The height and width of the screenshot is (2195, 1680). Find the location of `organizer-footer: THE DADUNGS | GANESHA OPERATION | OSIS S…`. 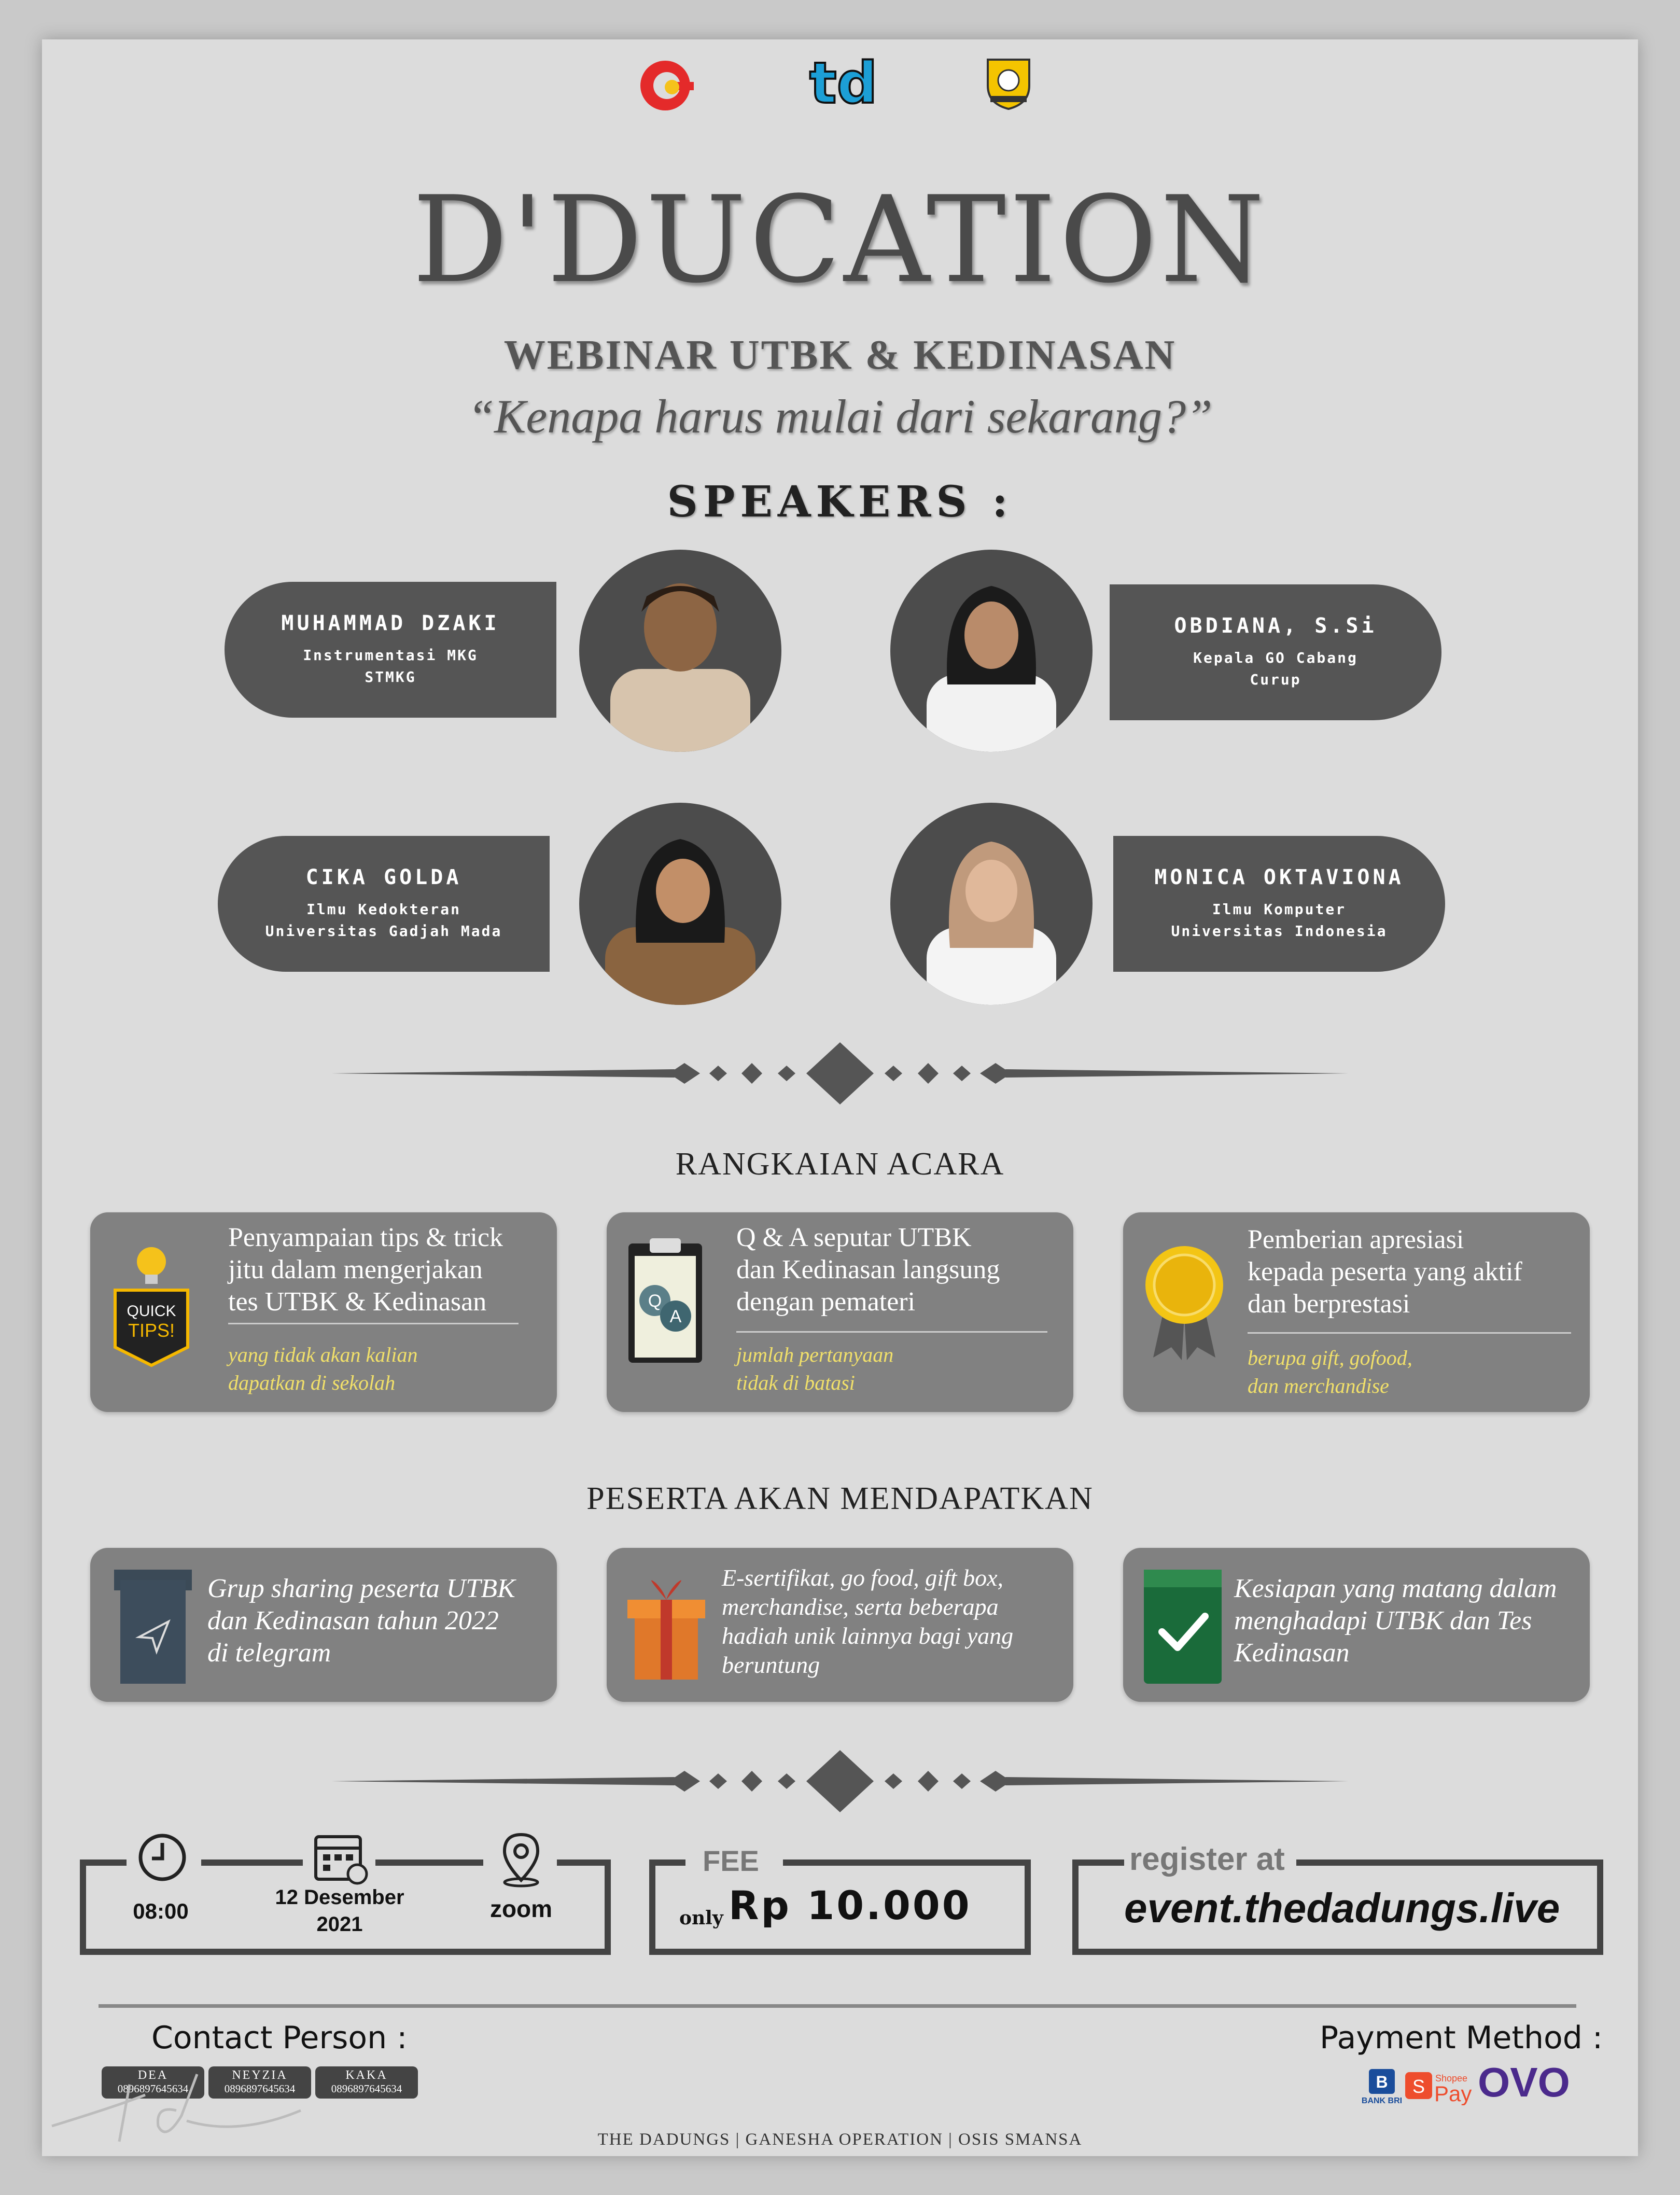

organizer-footer: THE DADUNGS | GANESHA OPERATION | OSIS S… is located at coordinates (840, 2139).